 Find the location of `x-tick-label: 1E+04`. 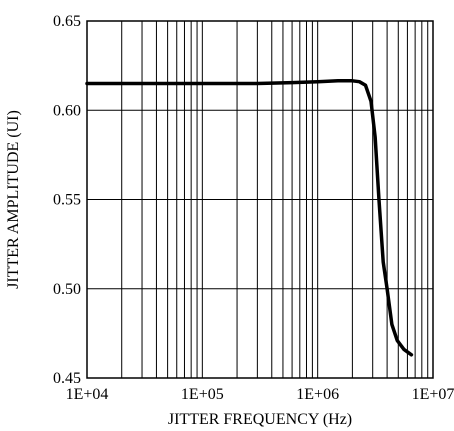

x-tick-label: 1E+04 is located at coordinates (87, 394).